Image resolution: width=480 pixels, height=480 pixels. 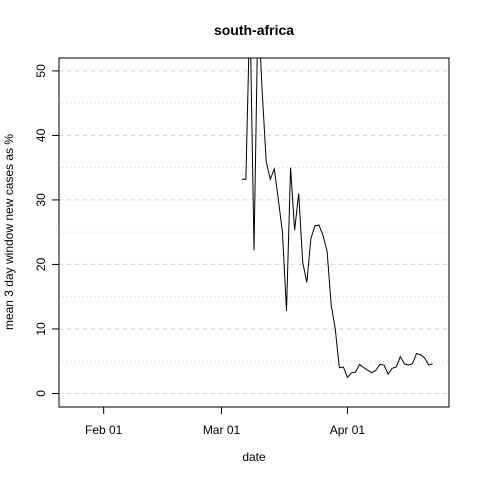 What do you see at coordinates (41, 200) in the screenshot?
I see `y-tick-label: 30` at bounding box center [41, 200].